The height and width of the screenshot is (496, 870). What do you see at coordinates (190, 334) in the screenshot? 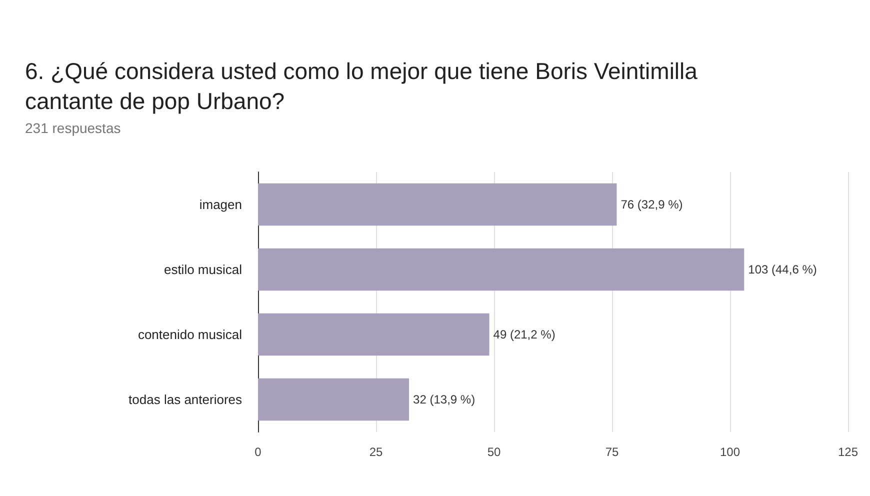
I see `y-tick-label: contenido musical` at bounding box center [190, 334].